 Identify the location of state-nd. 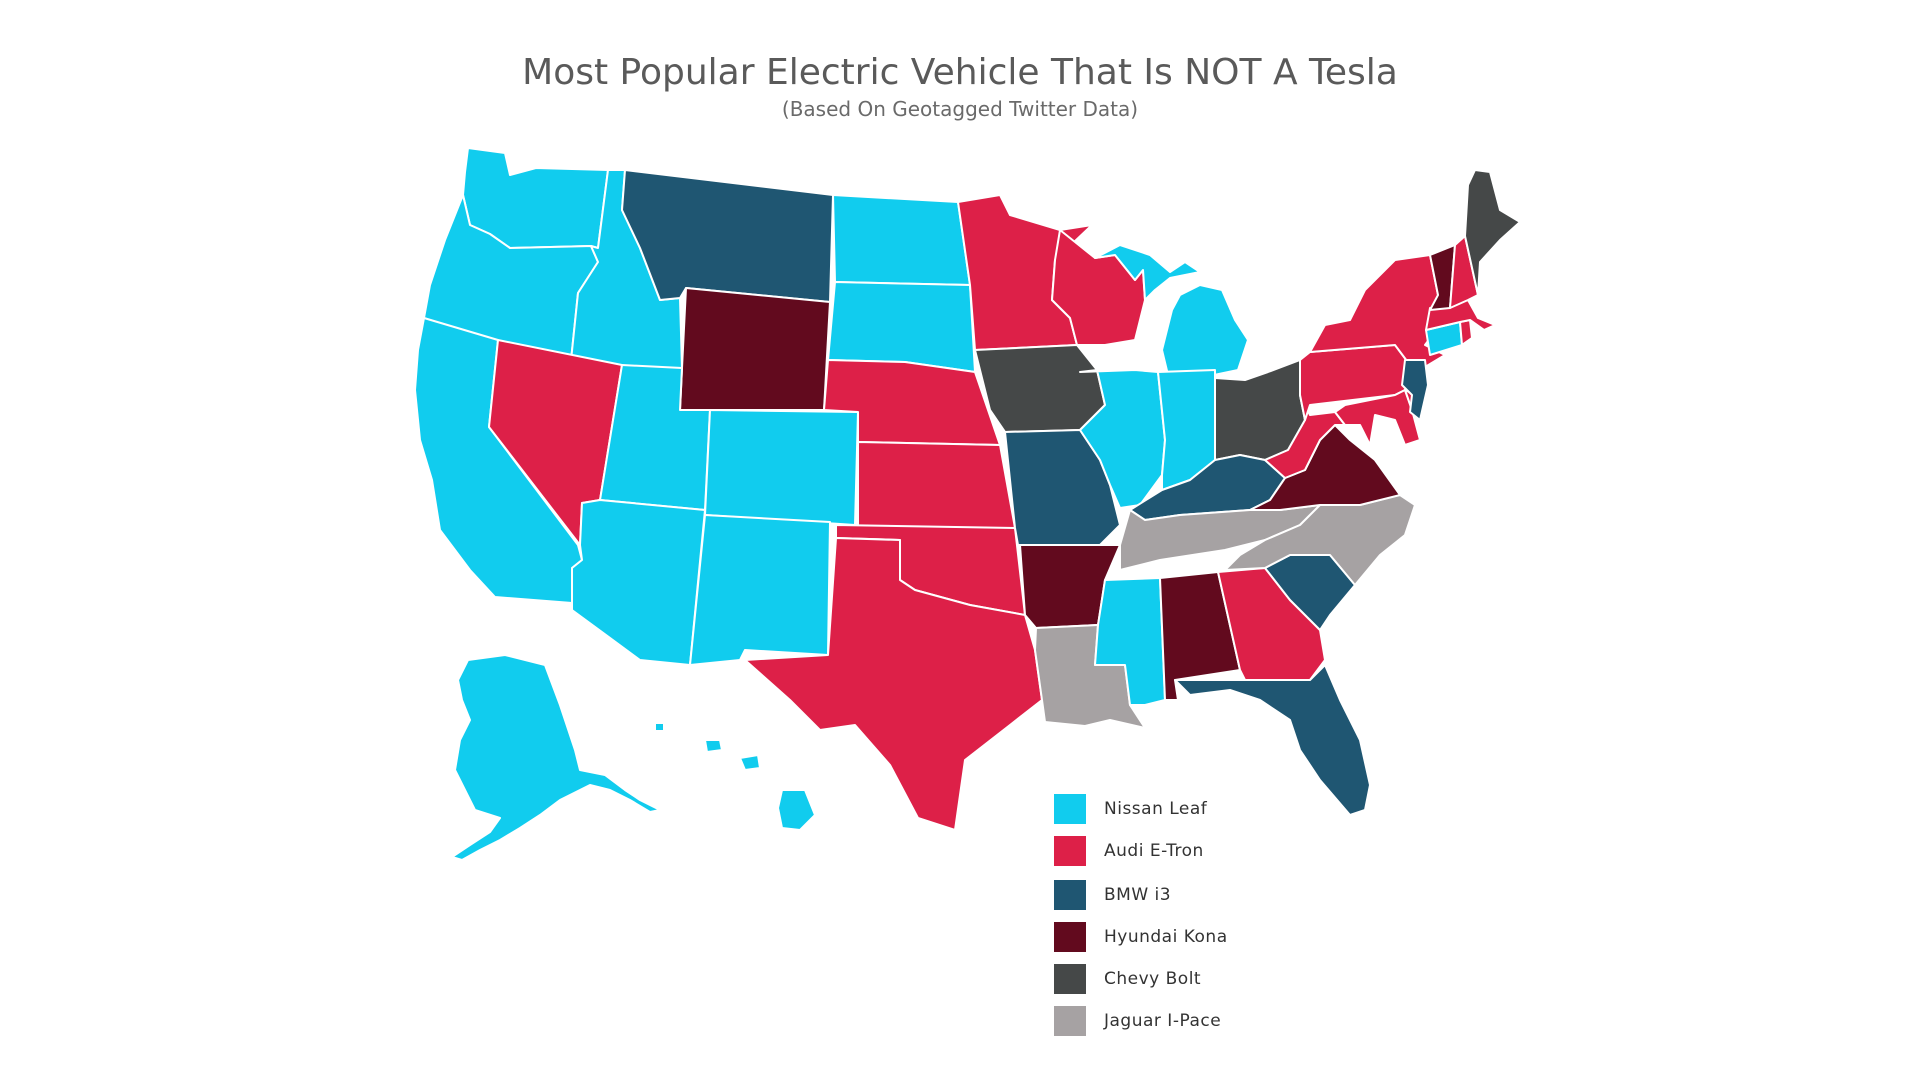
(901, 240).